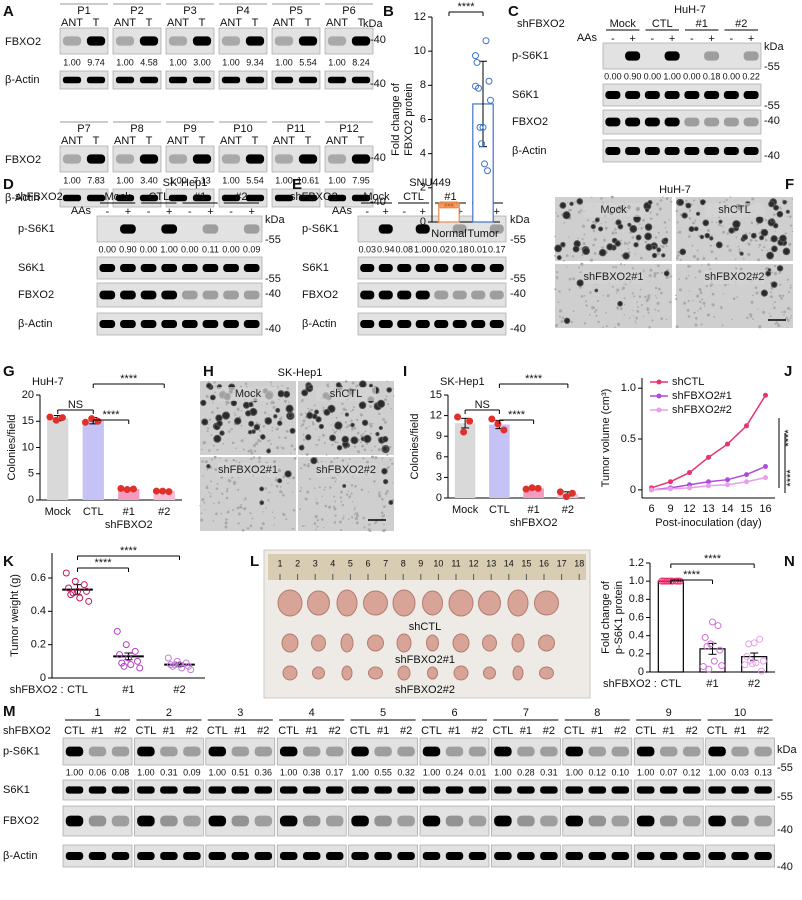  What do you see at coordinates (462, 382) in the screenshot?
I see `chart-title: SK-Hep1` at bounding box center [462, 382].